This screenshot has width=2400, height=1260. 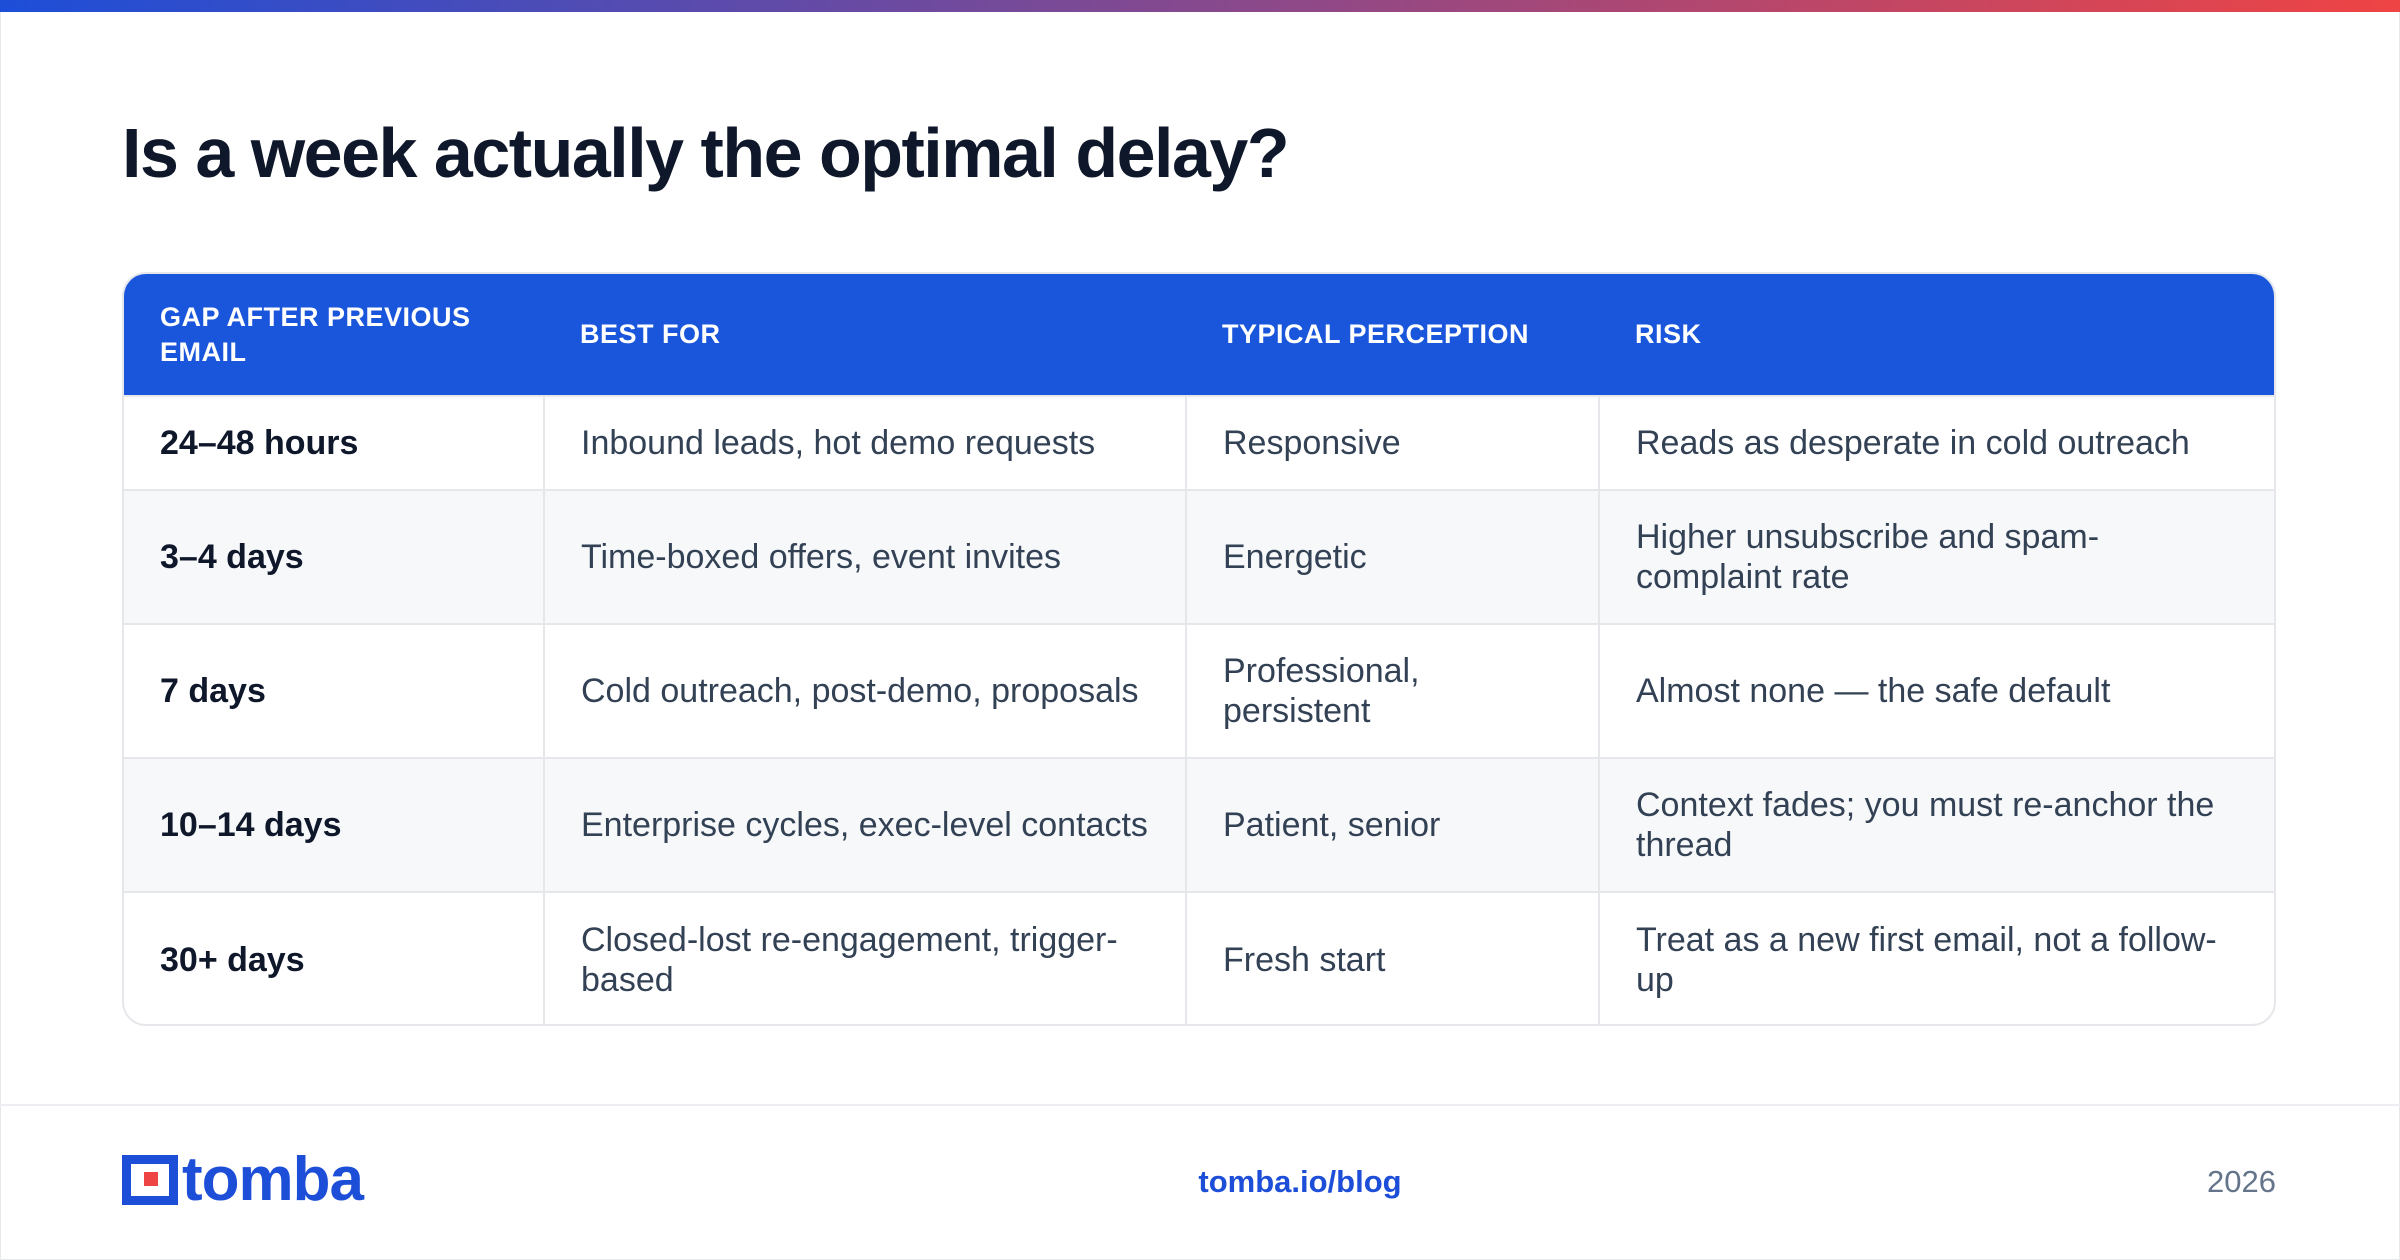 What do you see at coordinates (650, 334) in the screenshot?
I see `header-best-for: BEST FOR` at bounding box center [650, 334].